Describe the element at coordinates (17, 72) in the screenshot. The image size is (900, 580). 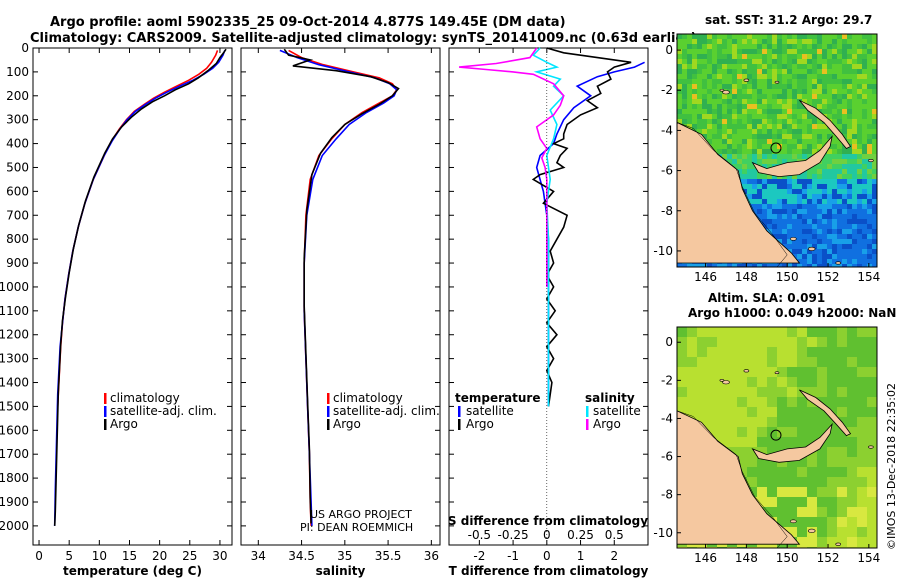
I see `temperature-ytick-label: 100` at that location.